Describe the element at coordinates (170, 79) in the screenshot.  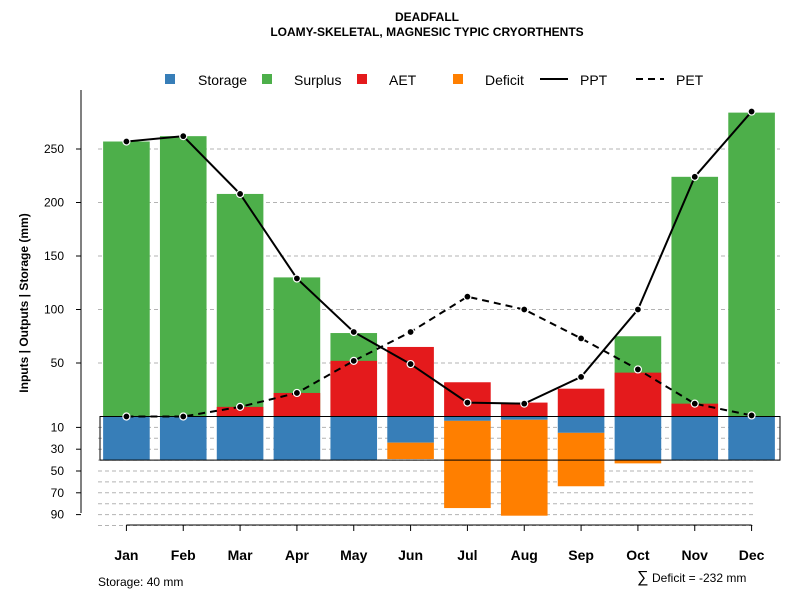
I see `legend-key-storage` at that location.